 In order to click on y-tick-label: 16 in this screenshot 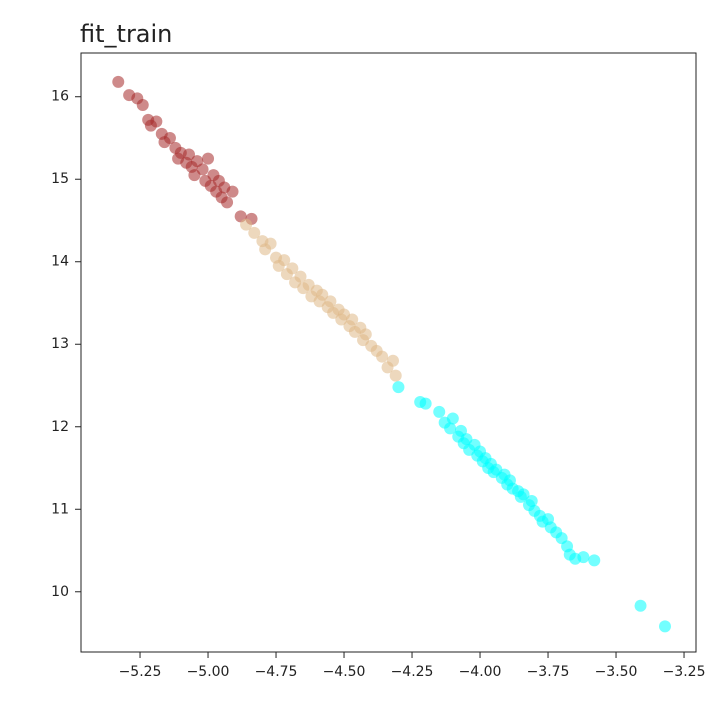, I will do `click(60, 97)`.